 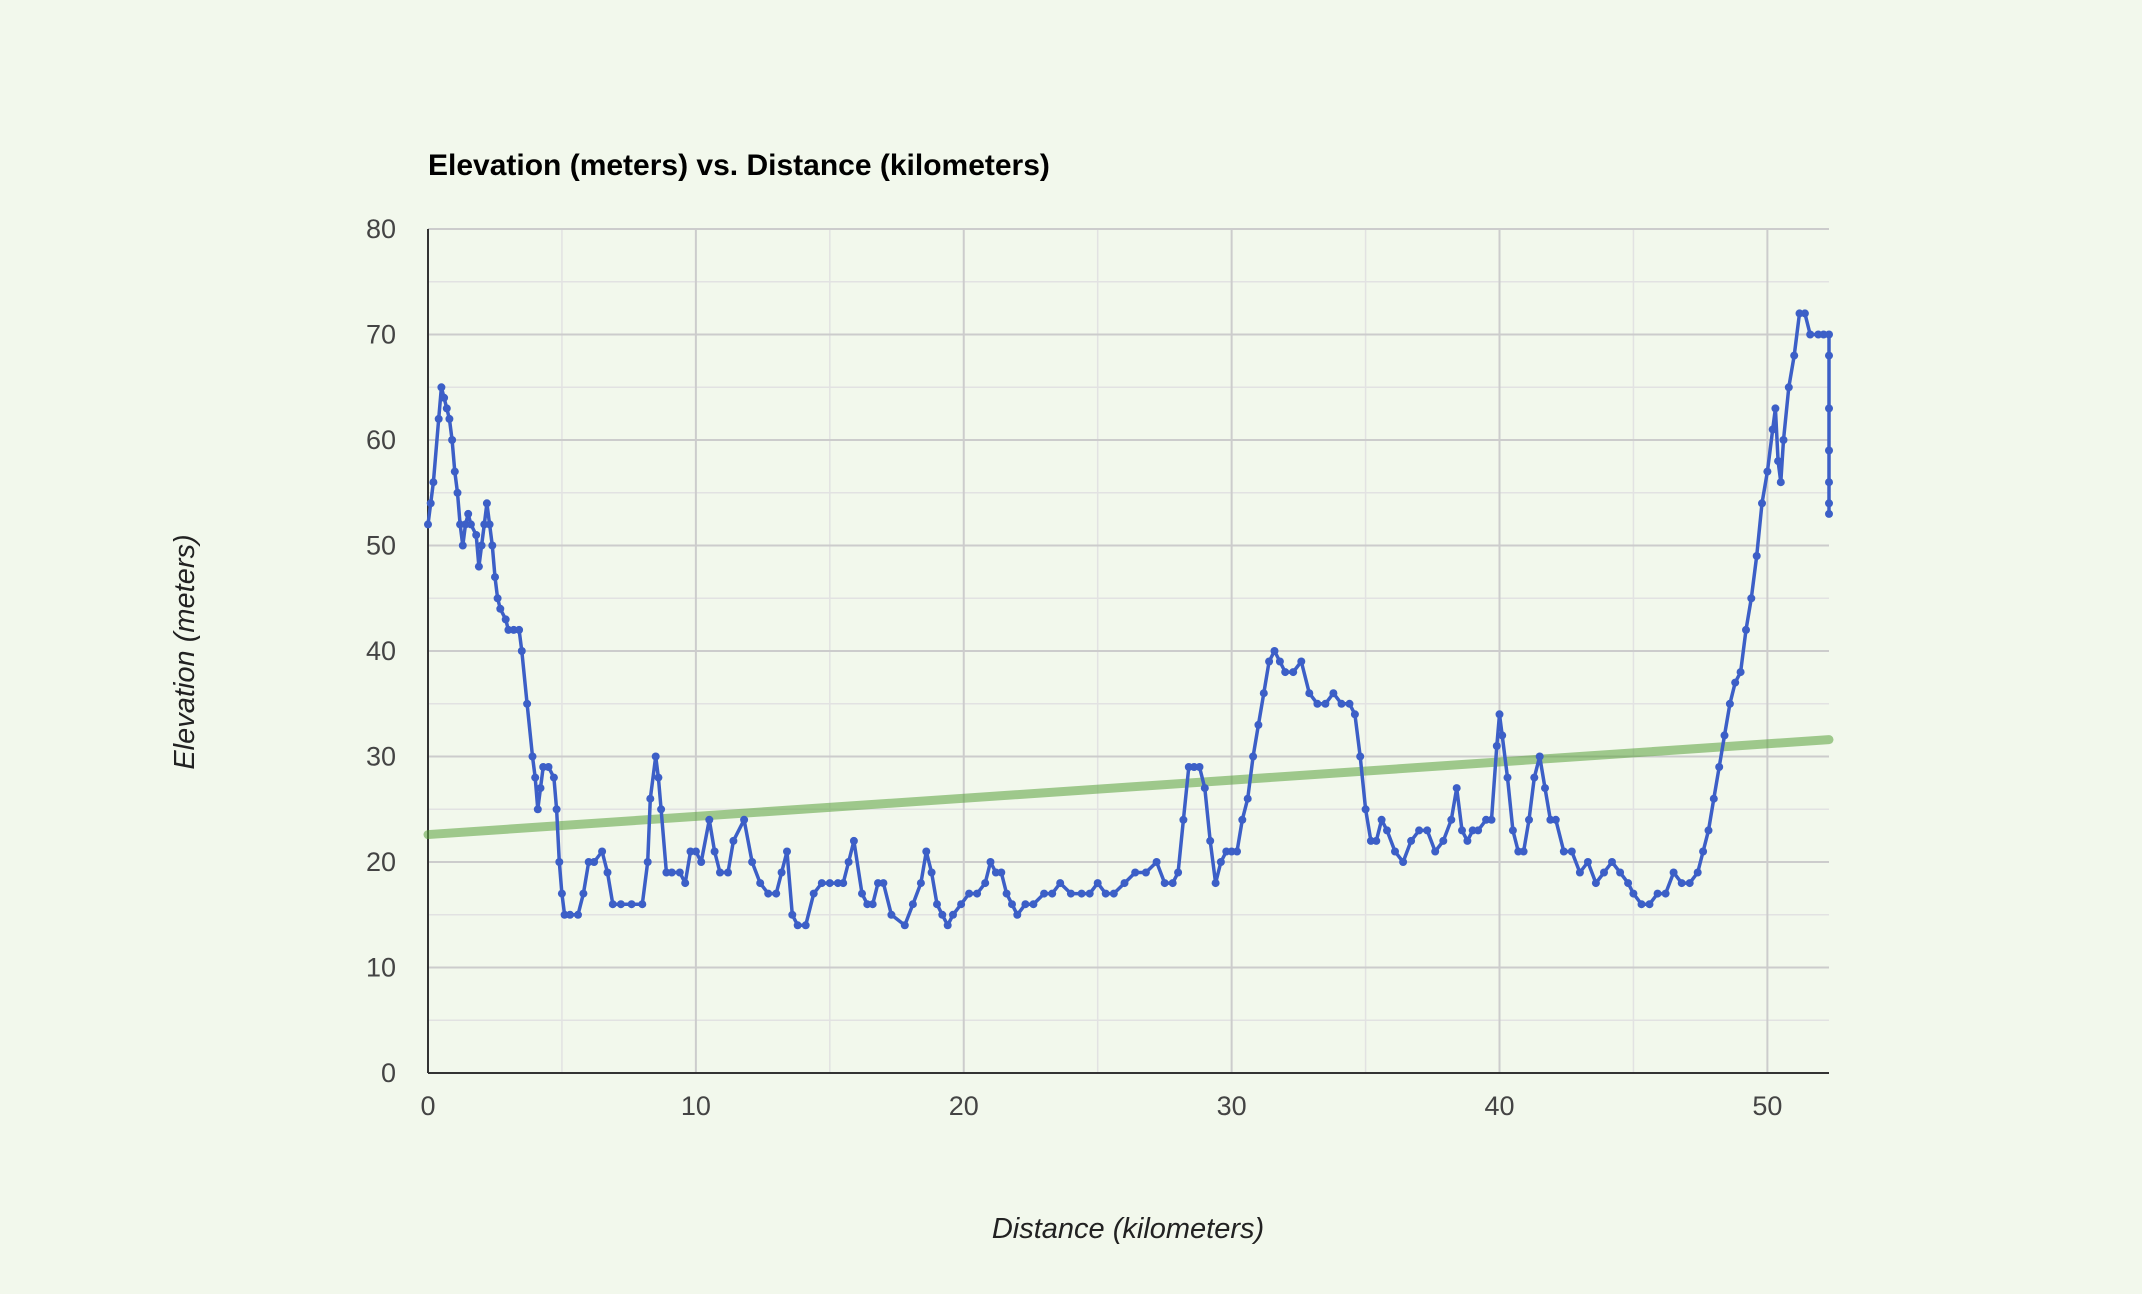 I want to click on y-tick-label: 30, so click(x=381, y=757).